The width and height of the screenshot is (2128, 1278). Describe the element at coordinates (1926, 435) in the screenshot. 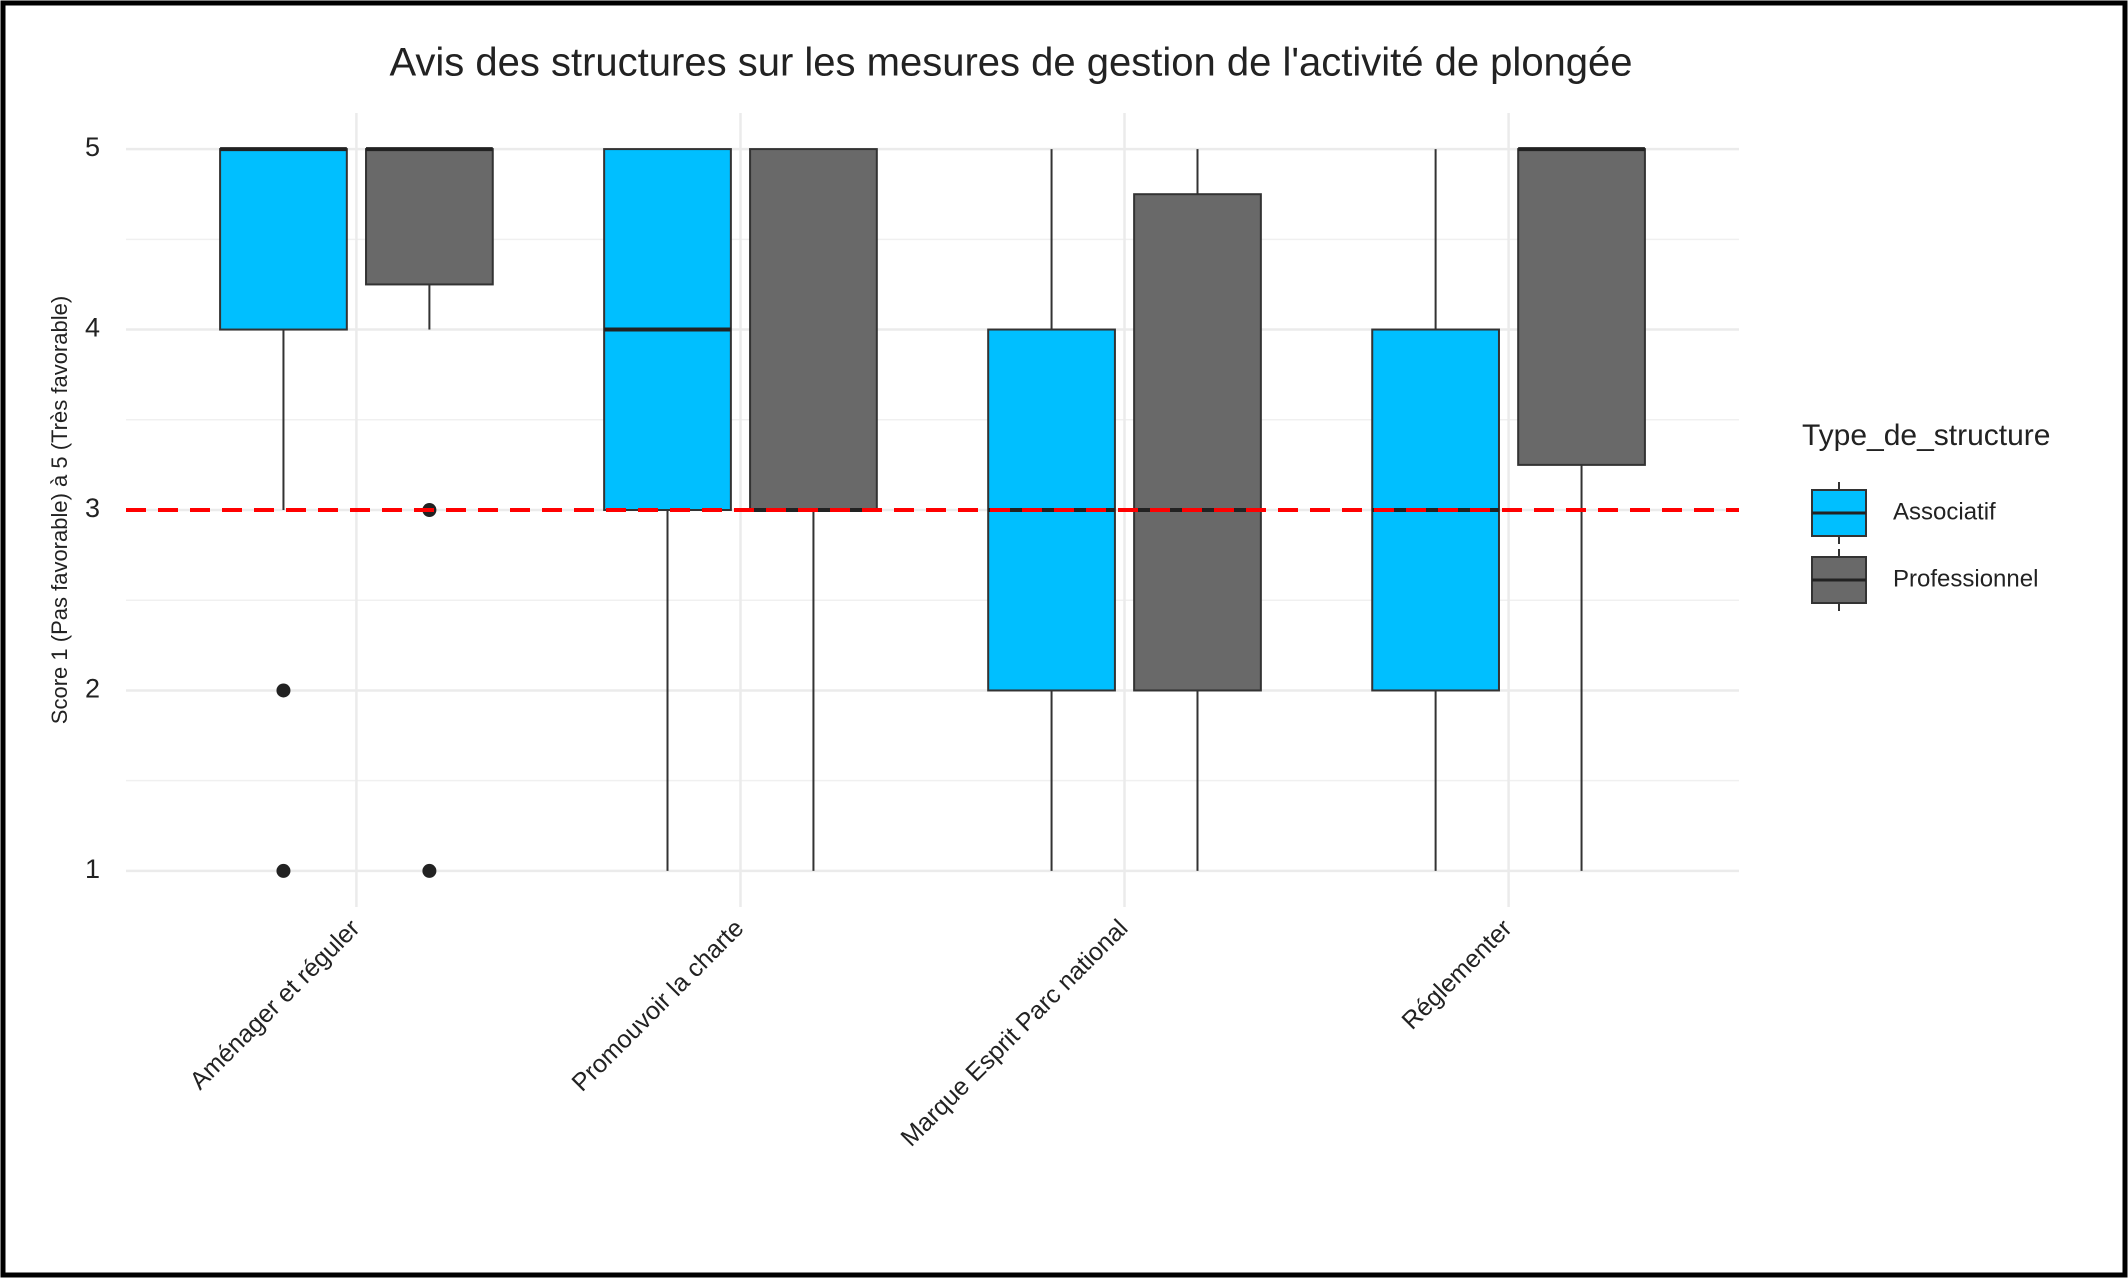

I see `legend-title: Type_de_structure` at that location.